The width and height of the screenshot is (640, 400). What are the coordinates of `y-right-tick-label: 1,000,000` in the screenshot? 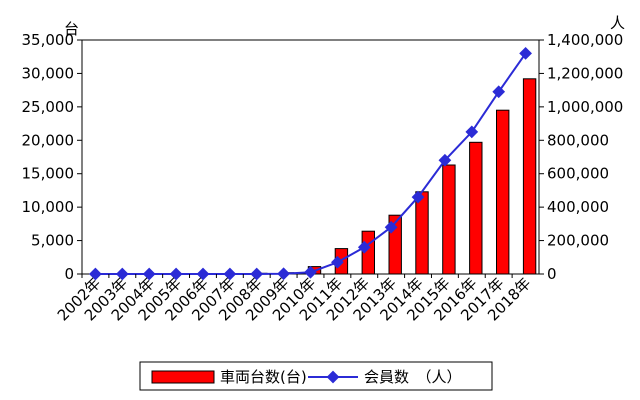 It's located at (585, 107).